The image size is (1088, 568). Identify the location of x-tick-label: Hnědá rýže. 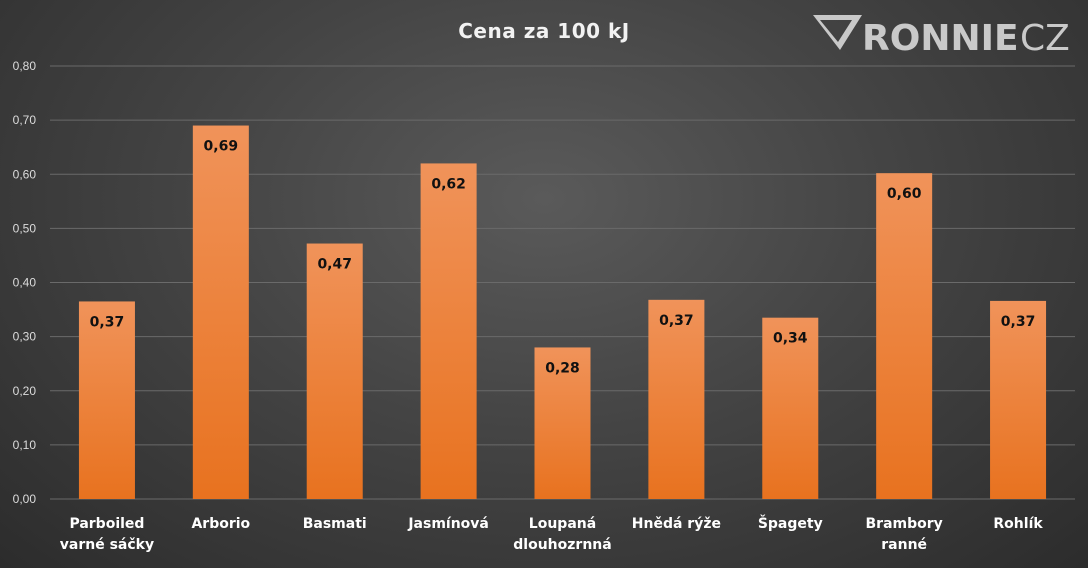
(676, 524).